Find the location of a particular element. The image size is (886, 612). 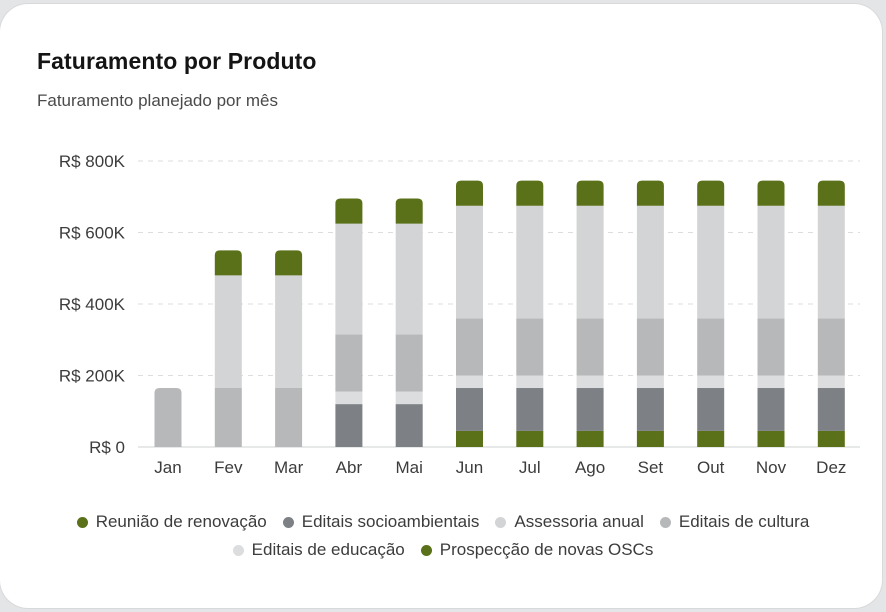

x-tick-label: Jan is located at coordinates (167, 467).